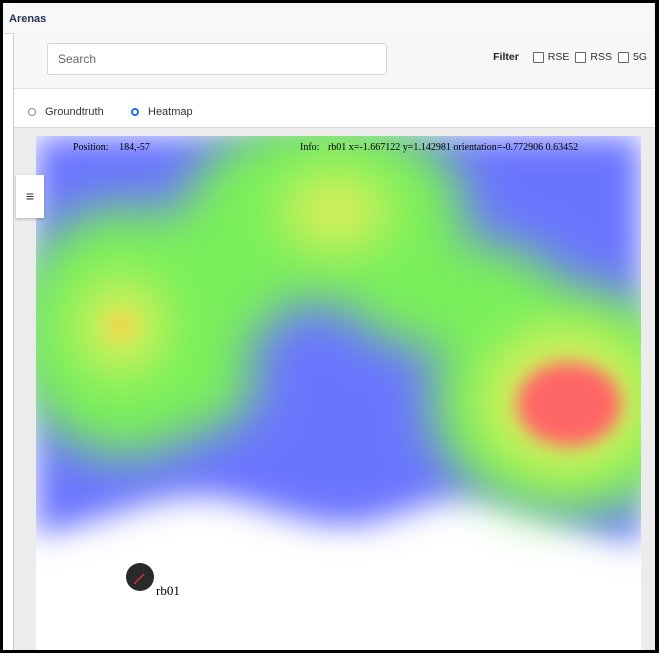 The image size is (667, 657). I want to click on filter-option-5g: 5G, so click(632, 57).